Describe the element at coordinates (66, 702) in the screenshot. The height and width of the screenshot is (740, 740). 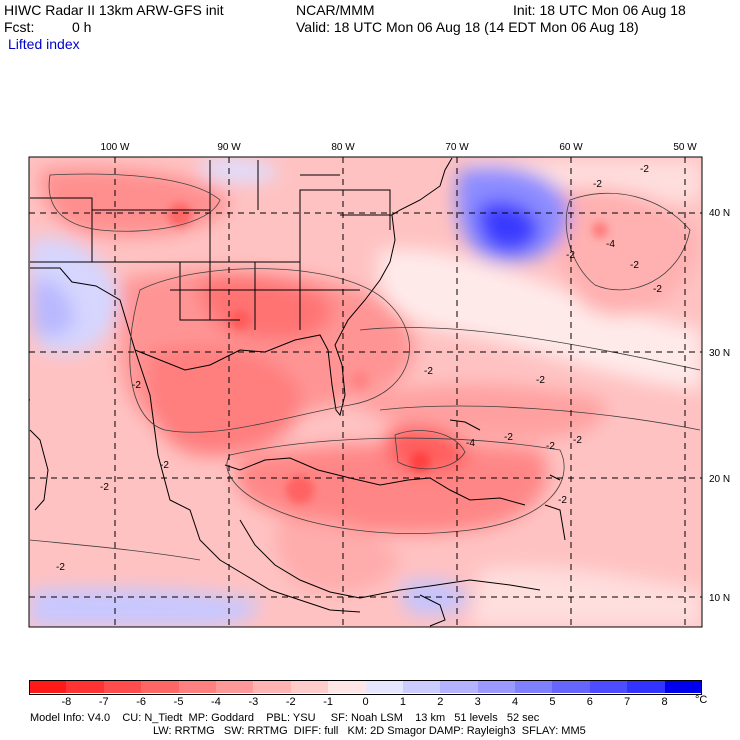
I see `colorbar-tick-label: -8` at that location.